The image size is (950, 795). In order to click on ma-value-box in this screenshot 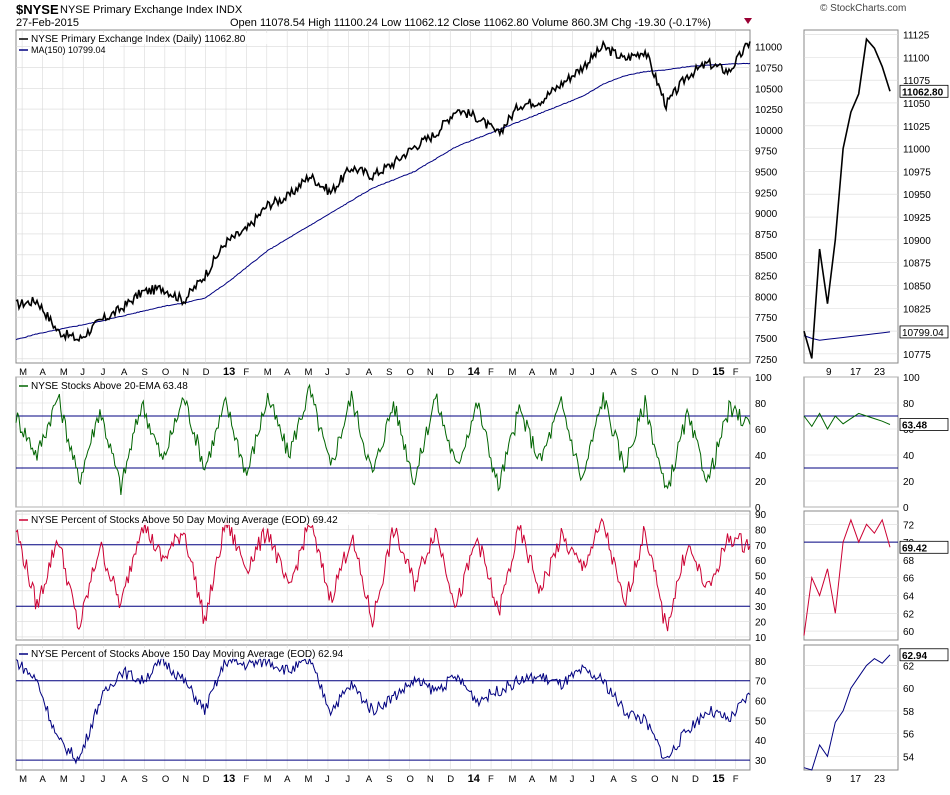, I will do `click(924, 332)`.